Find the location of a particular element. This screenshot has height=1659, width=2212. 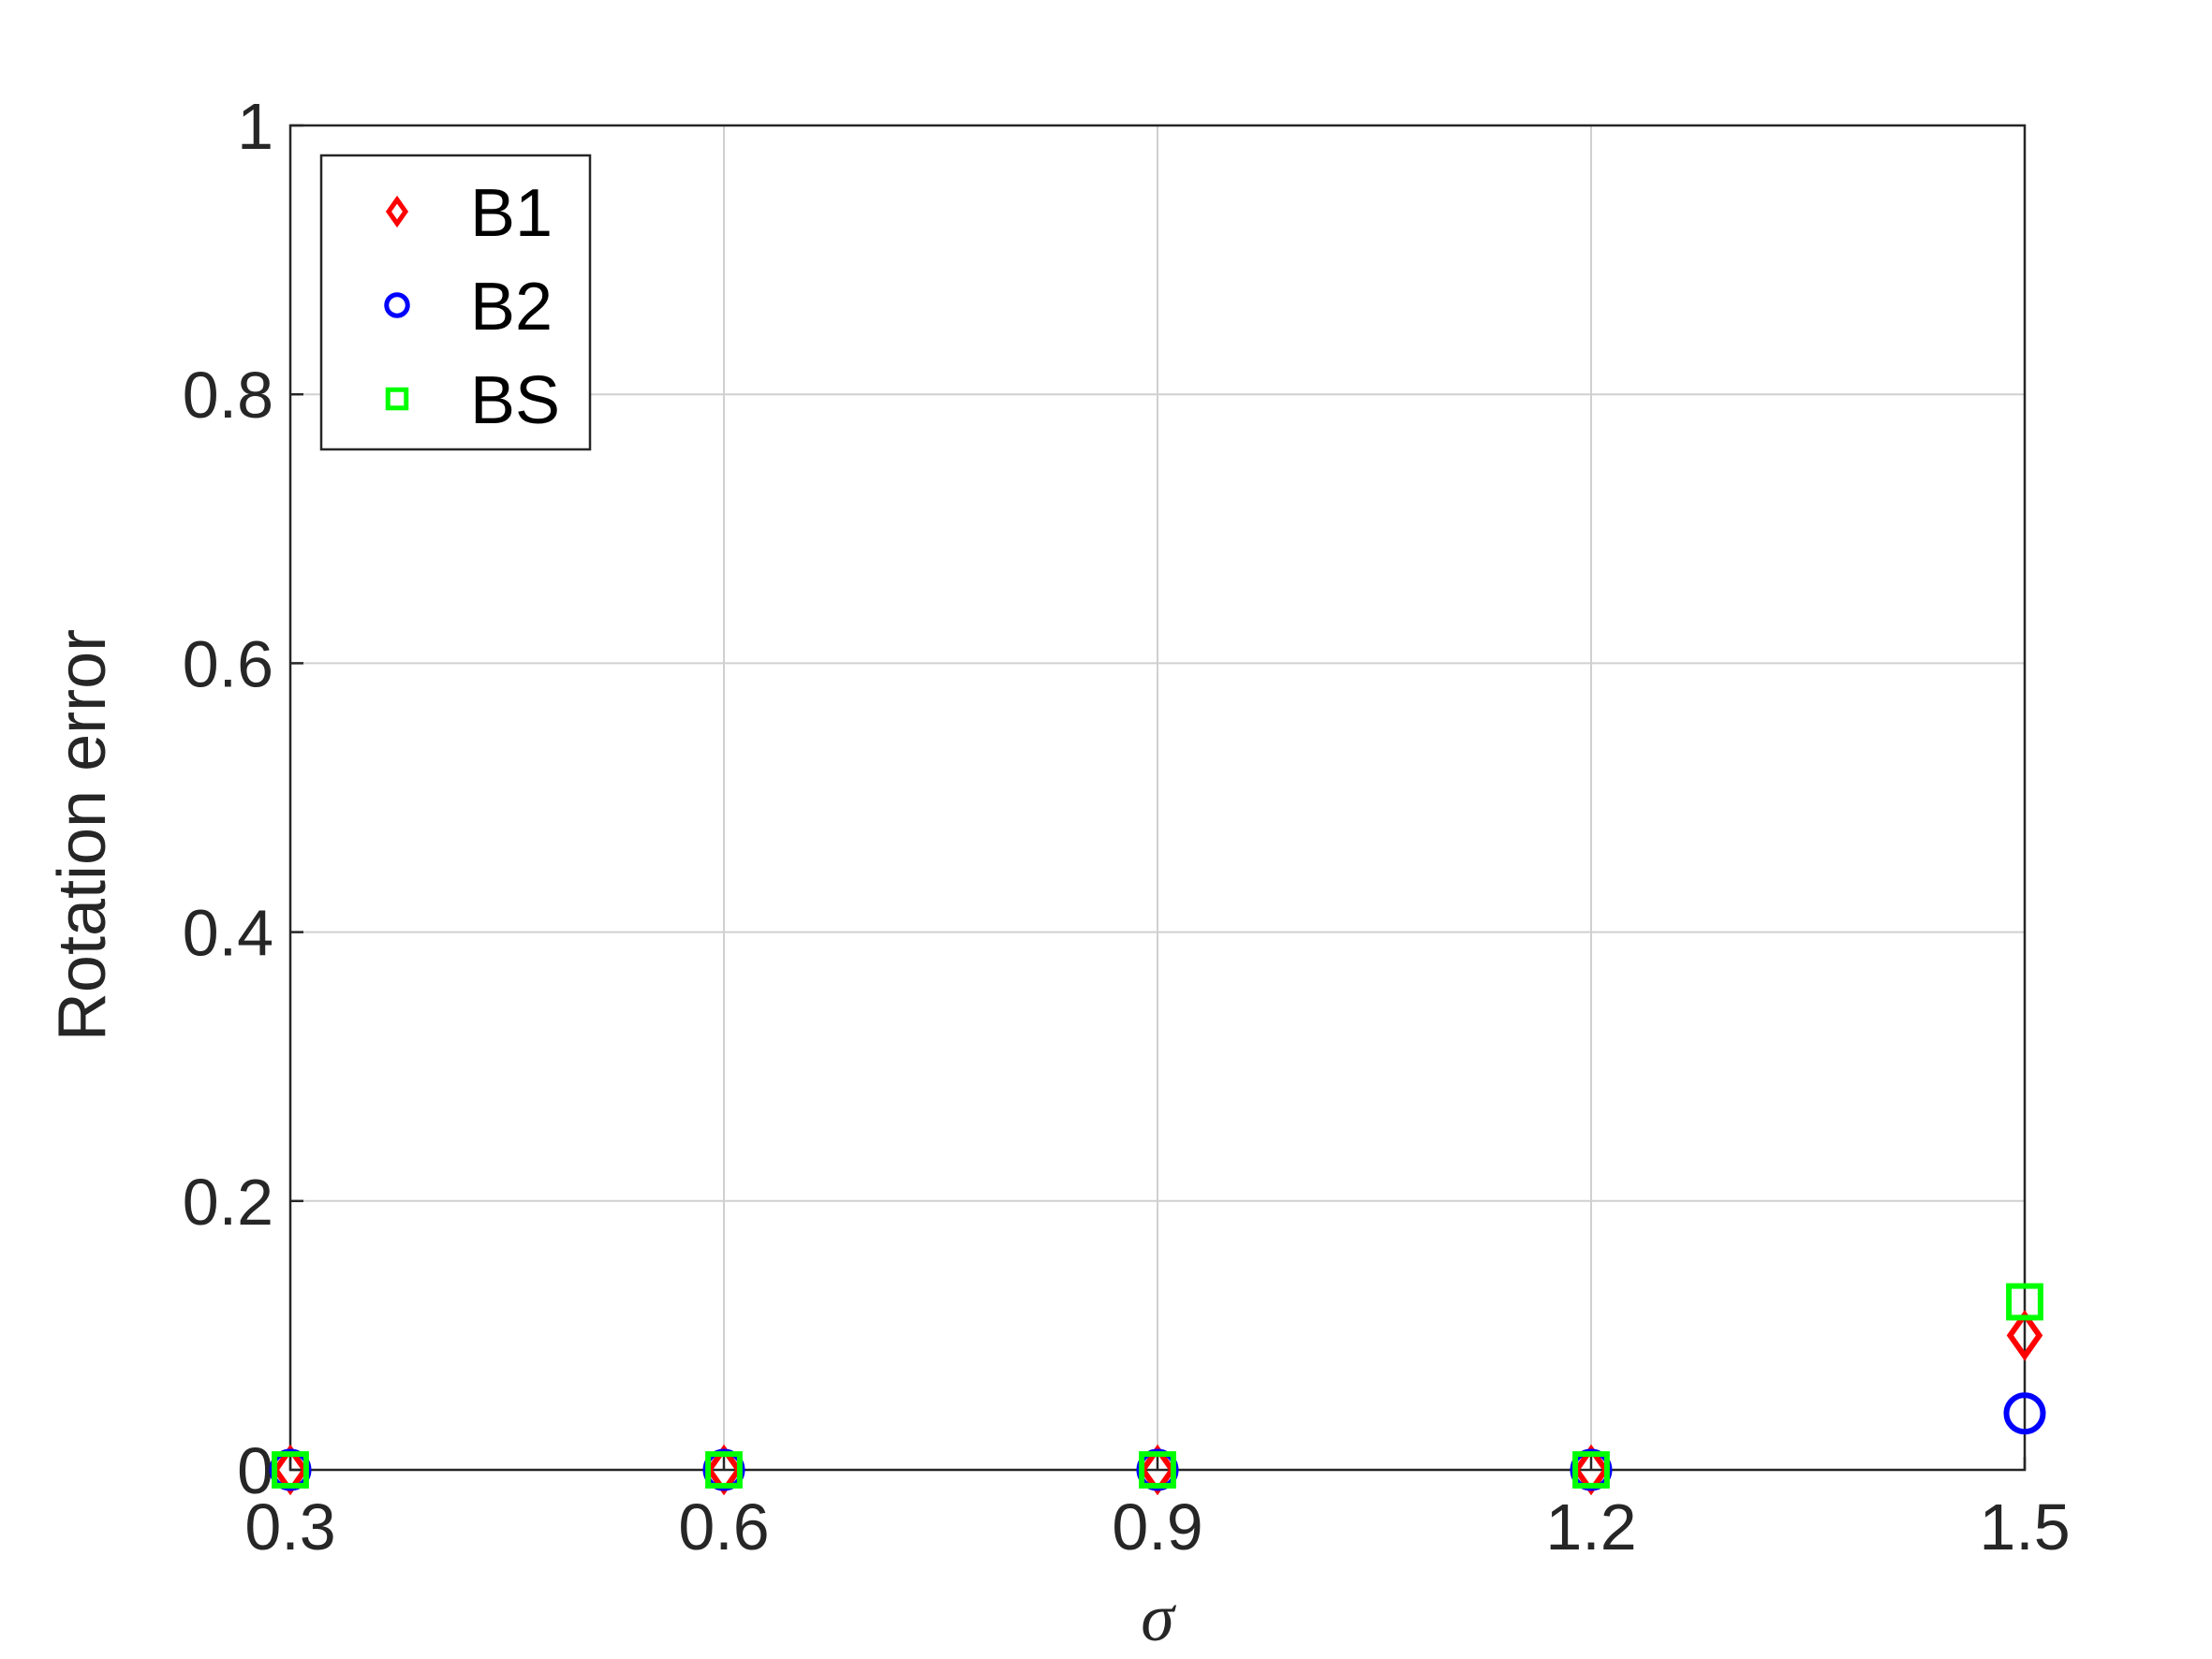

y-tick-label: 1 is located at coordinates (255, 126).